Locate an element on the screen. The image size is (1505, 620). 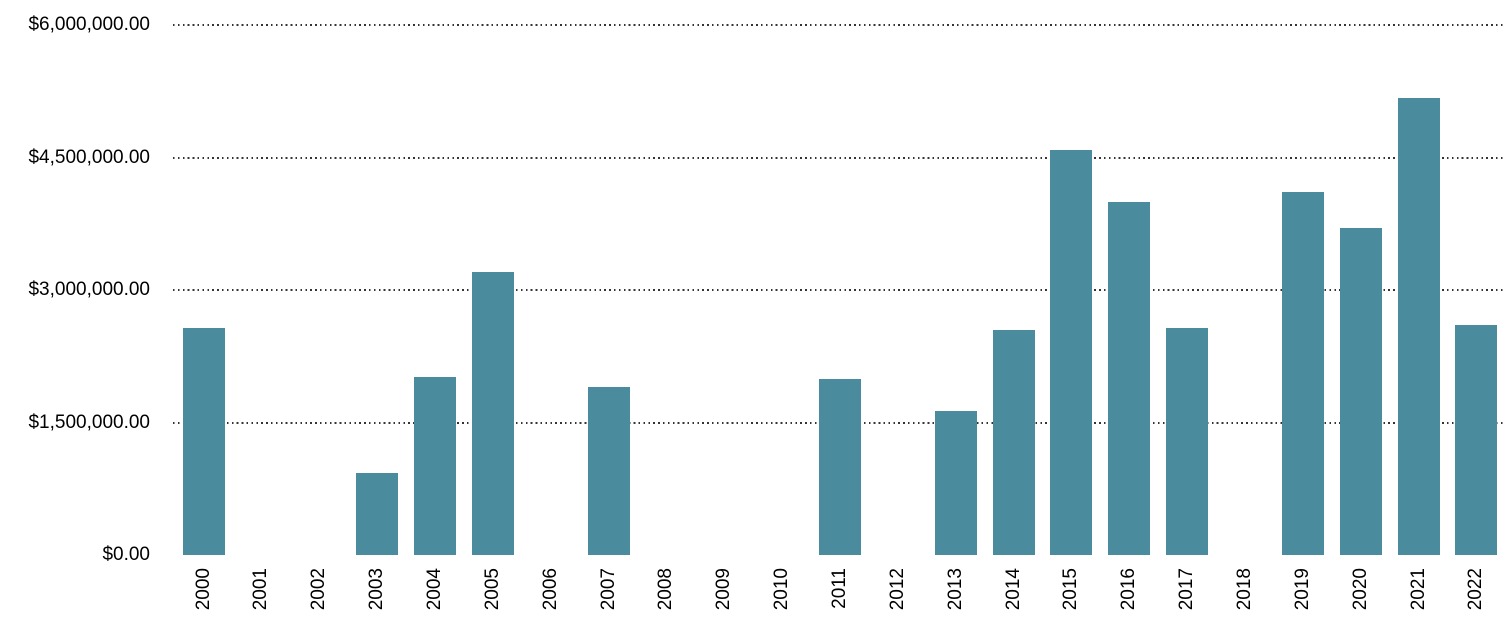
x-axis-tick-label-2011: 2011 is located at coordinates (839, 588).